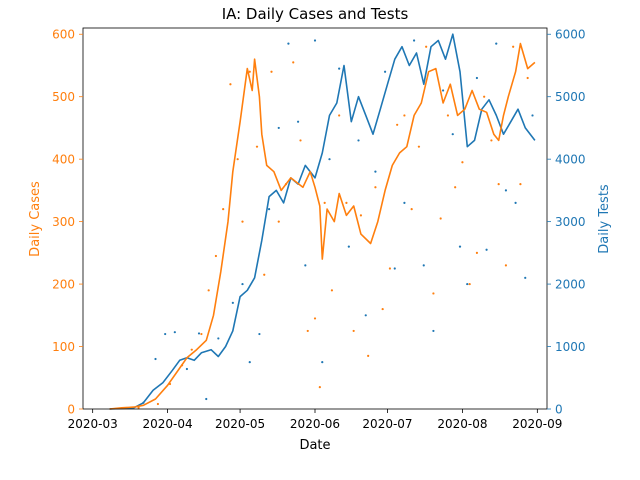 The height and width of the screenshot is (480, 640). What do you see at coordinates (315, 424) in the screenshot?
I see `x-tick-label: 2020-06` at bounding box center [315, 424].